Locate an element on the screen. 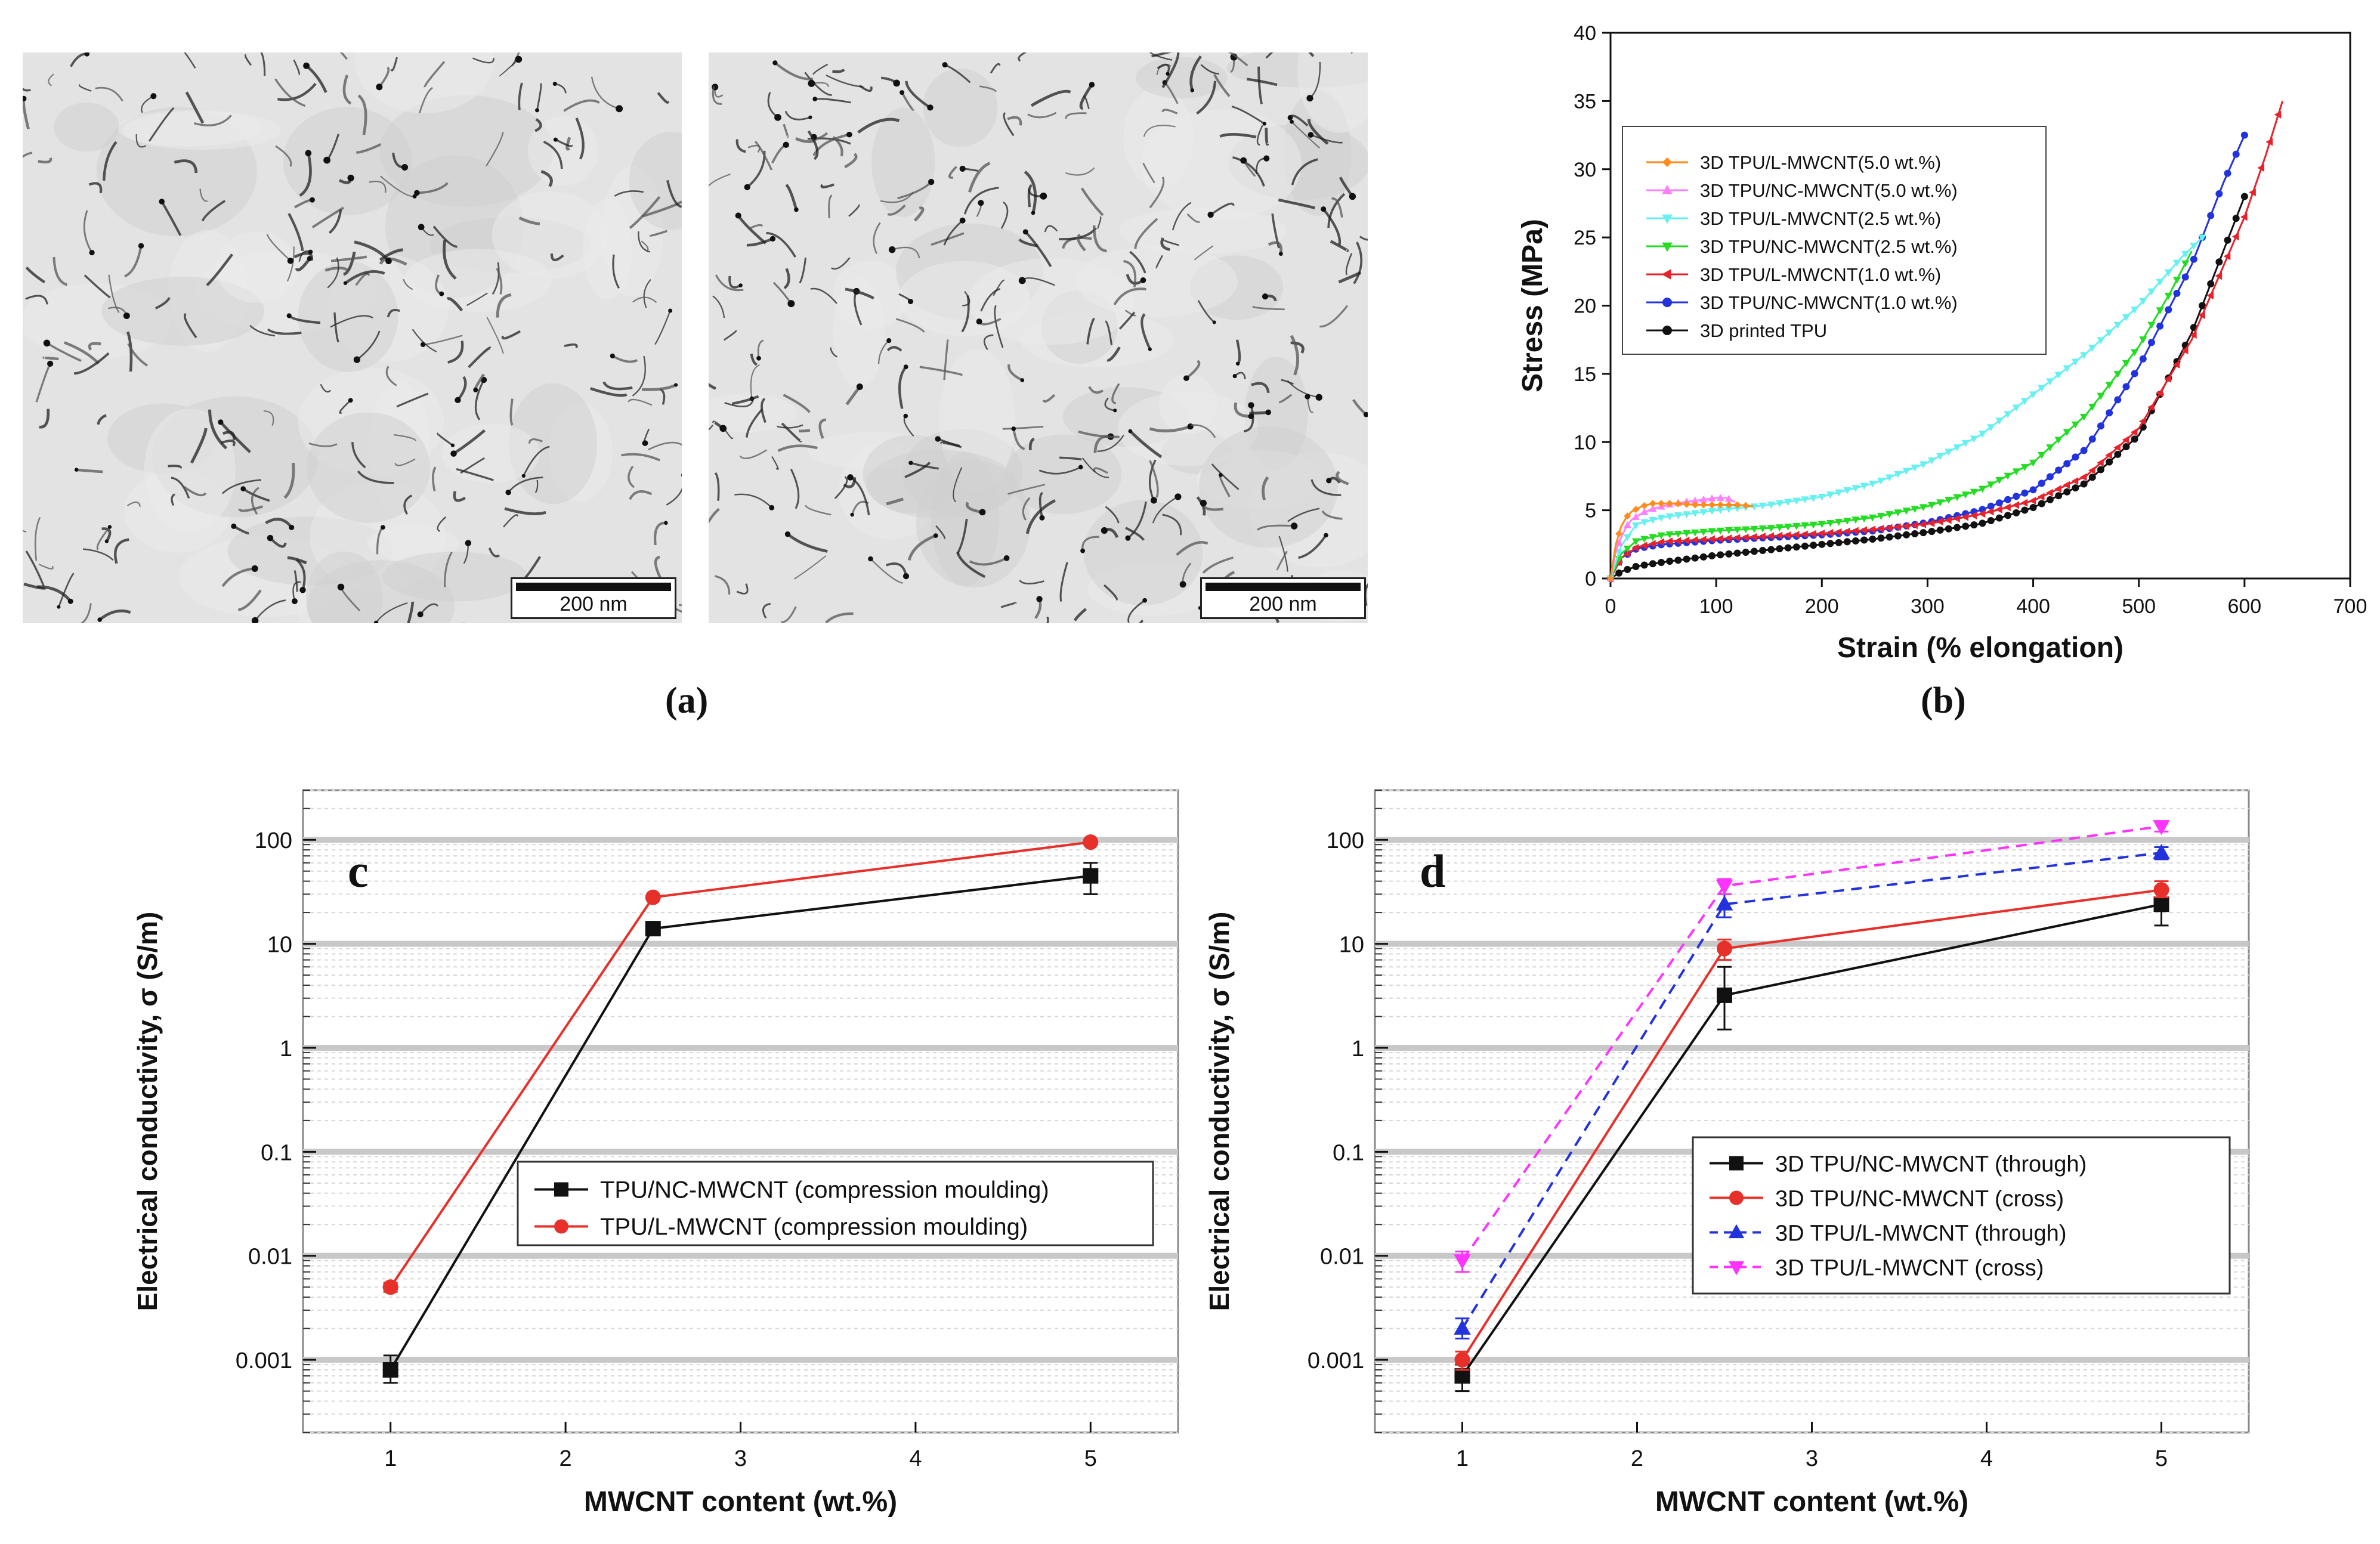 Image resolution: width=2380 pixels, height=1544 pixels. legend-box is located at coordinates (1961, 1215).